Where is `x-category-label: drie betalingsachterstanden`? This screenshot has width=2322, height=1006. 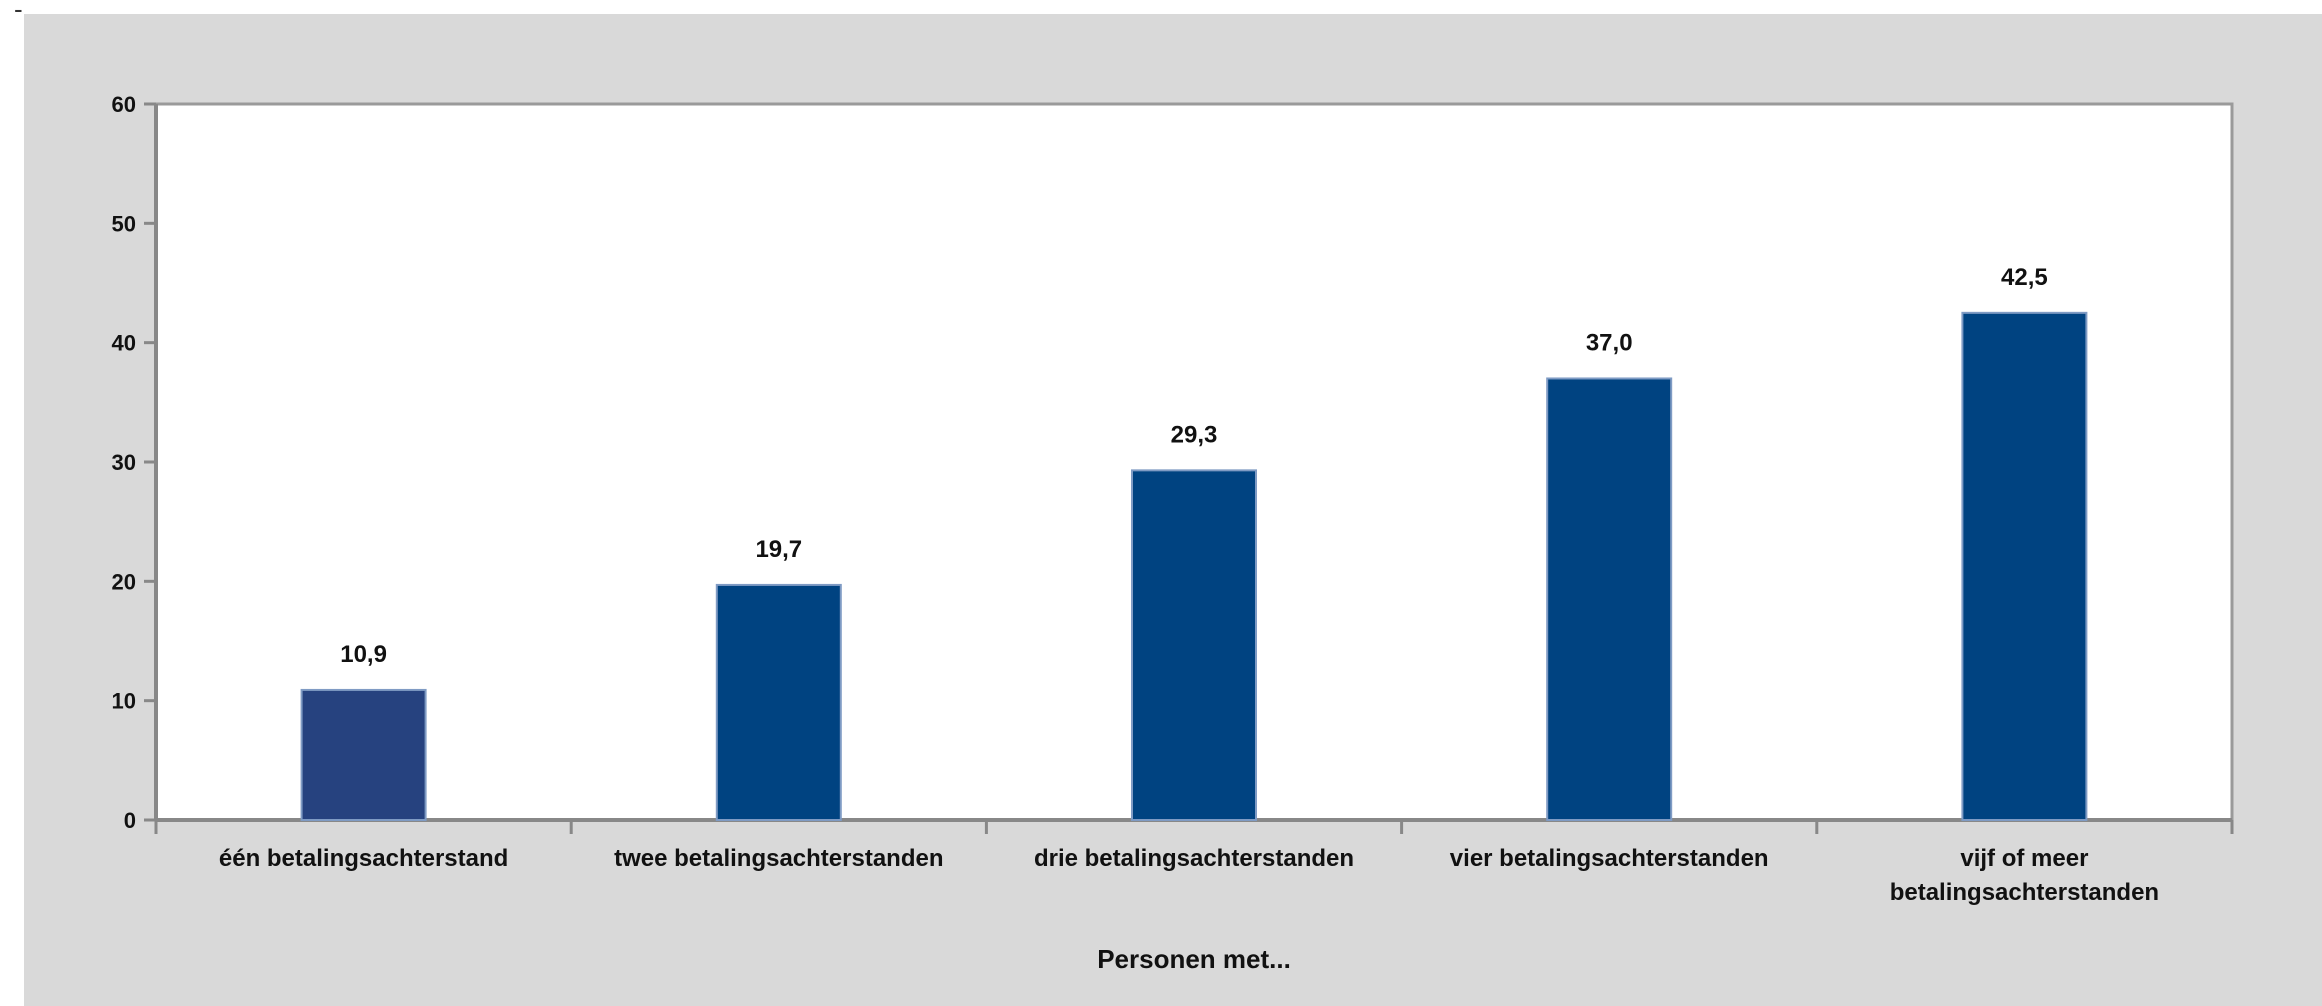
x-category-label: drie betalingsachterstanden is located at coordinates (1194, 858).